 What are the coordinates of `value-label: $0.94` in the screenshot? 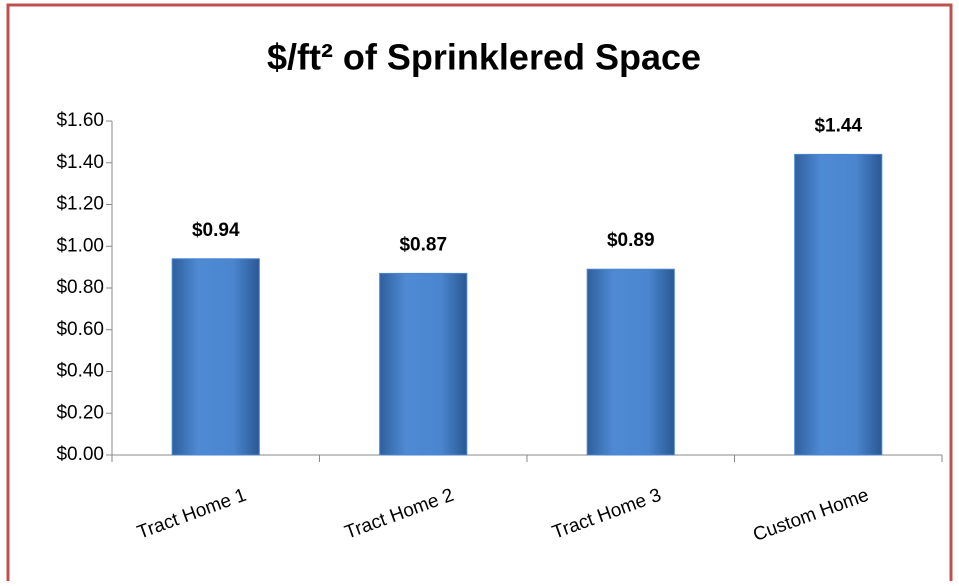 It's located at (216, 230).